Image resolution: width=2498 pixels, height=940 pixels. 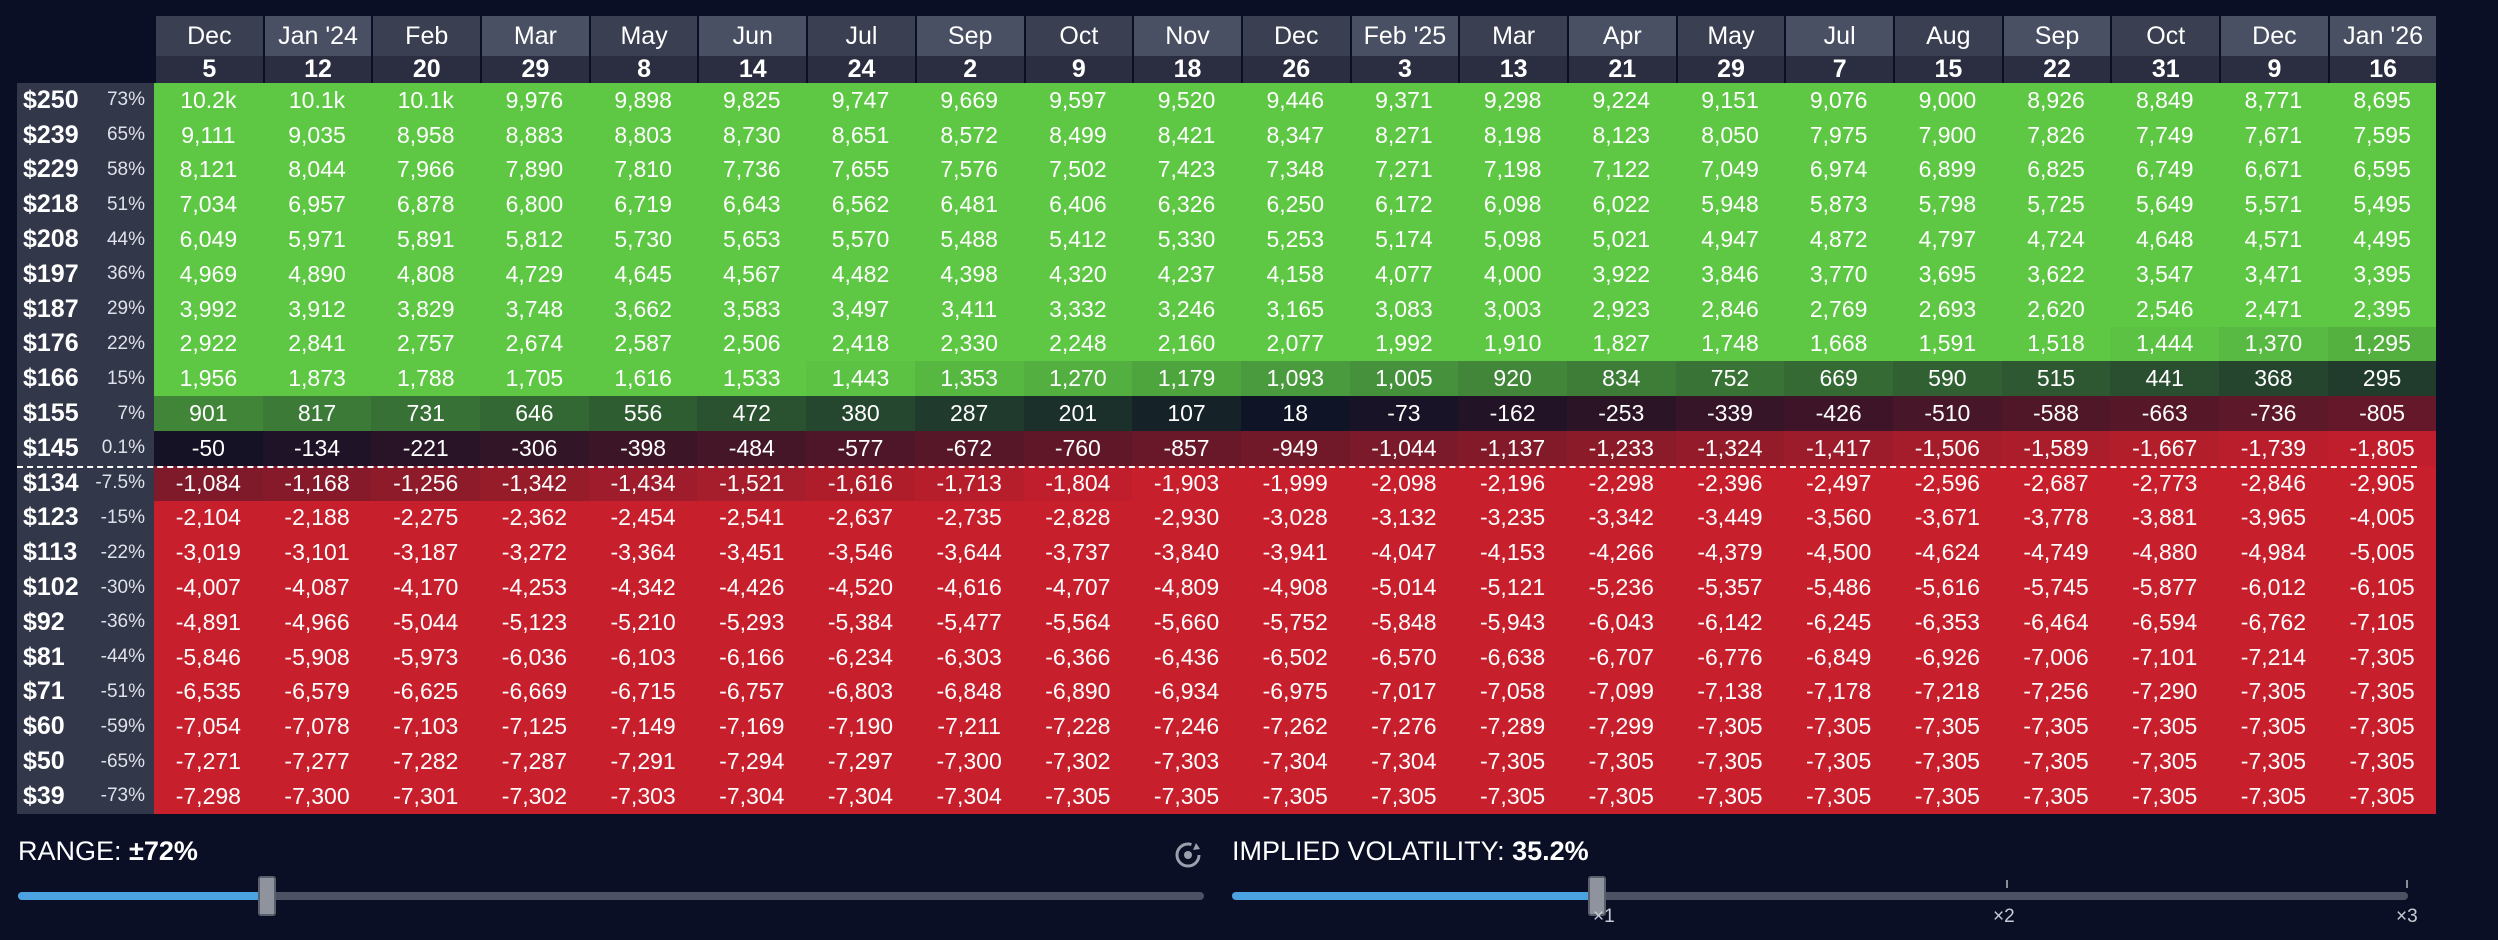 What do you see at coordinates (643, 692) in the screenshot?
I see `table-cell: -6,715` at bounding box center [643, 692].